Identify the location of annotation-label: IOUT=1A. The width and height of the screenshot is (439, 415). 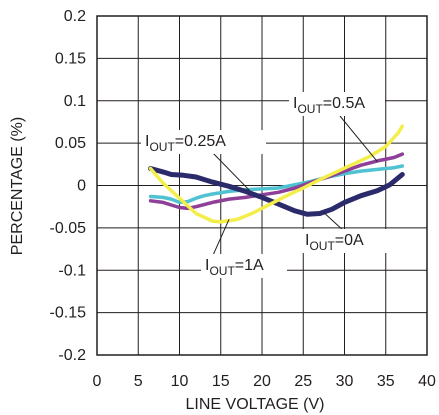
(234, 267).